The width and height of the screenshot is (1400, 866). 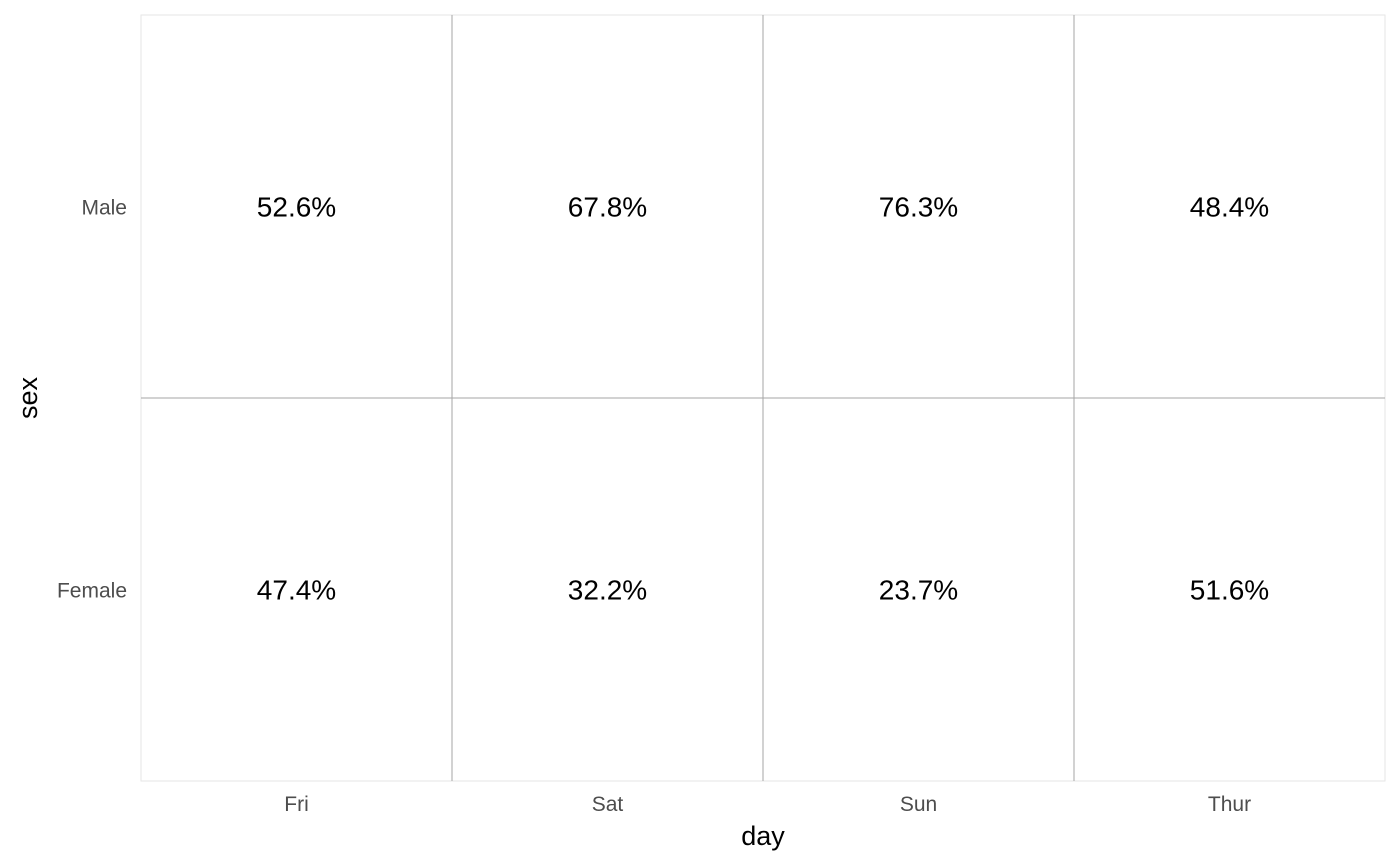 What do you see at coordinates (28, 397) in the screenshot?
I see `y-axis-title: sex` at bounding box center [28, 397].